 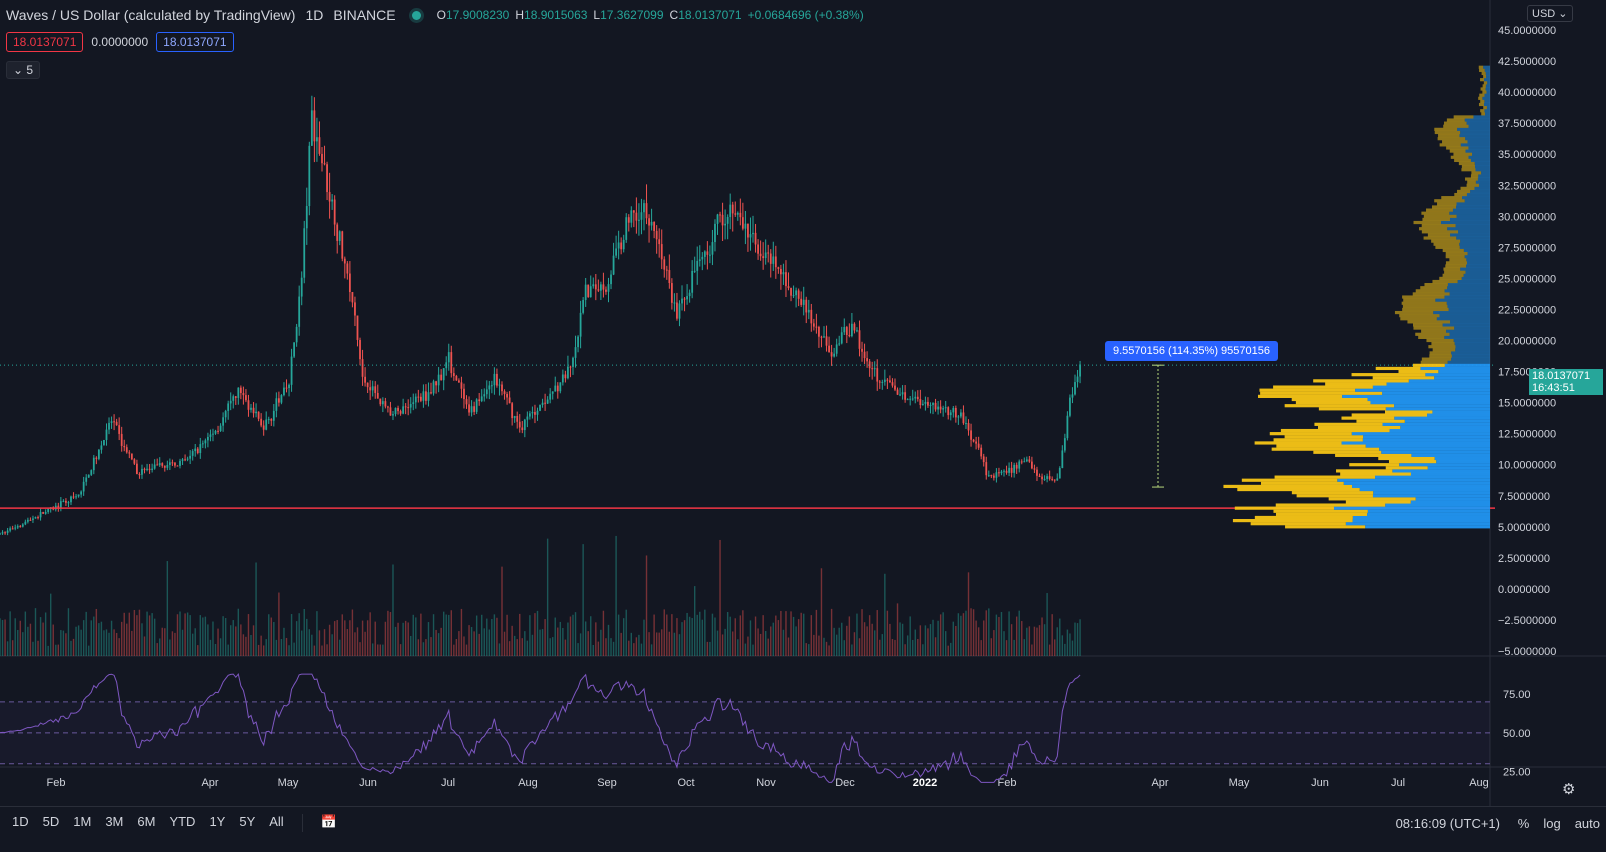 I want to click on price-tick-label: 20.0000000, so click(x=1527, y=342).